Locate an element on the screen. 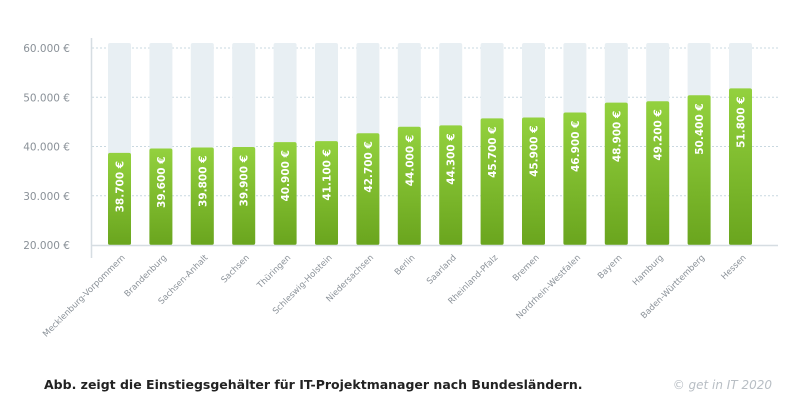  copyright: © get in IT 2020 is located at coordinates (722, 385).